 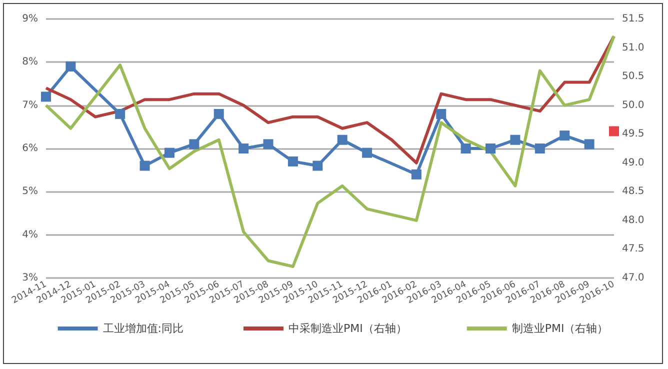 I want to click on y-tick-label: 9%, so click(x=30, y=19).